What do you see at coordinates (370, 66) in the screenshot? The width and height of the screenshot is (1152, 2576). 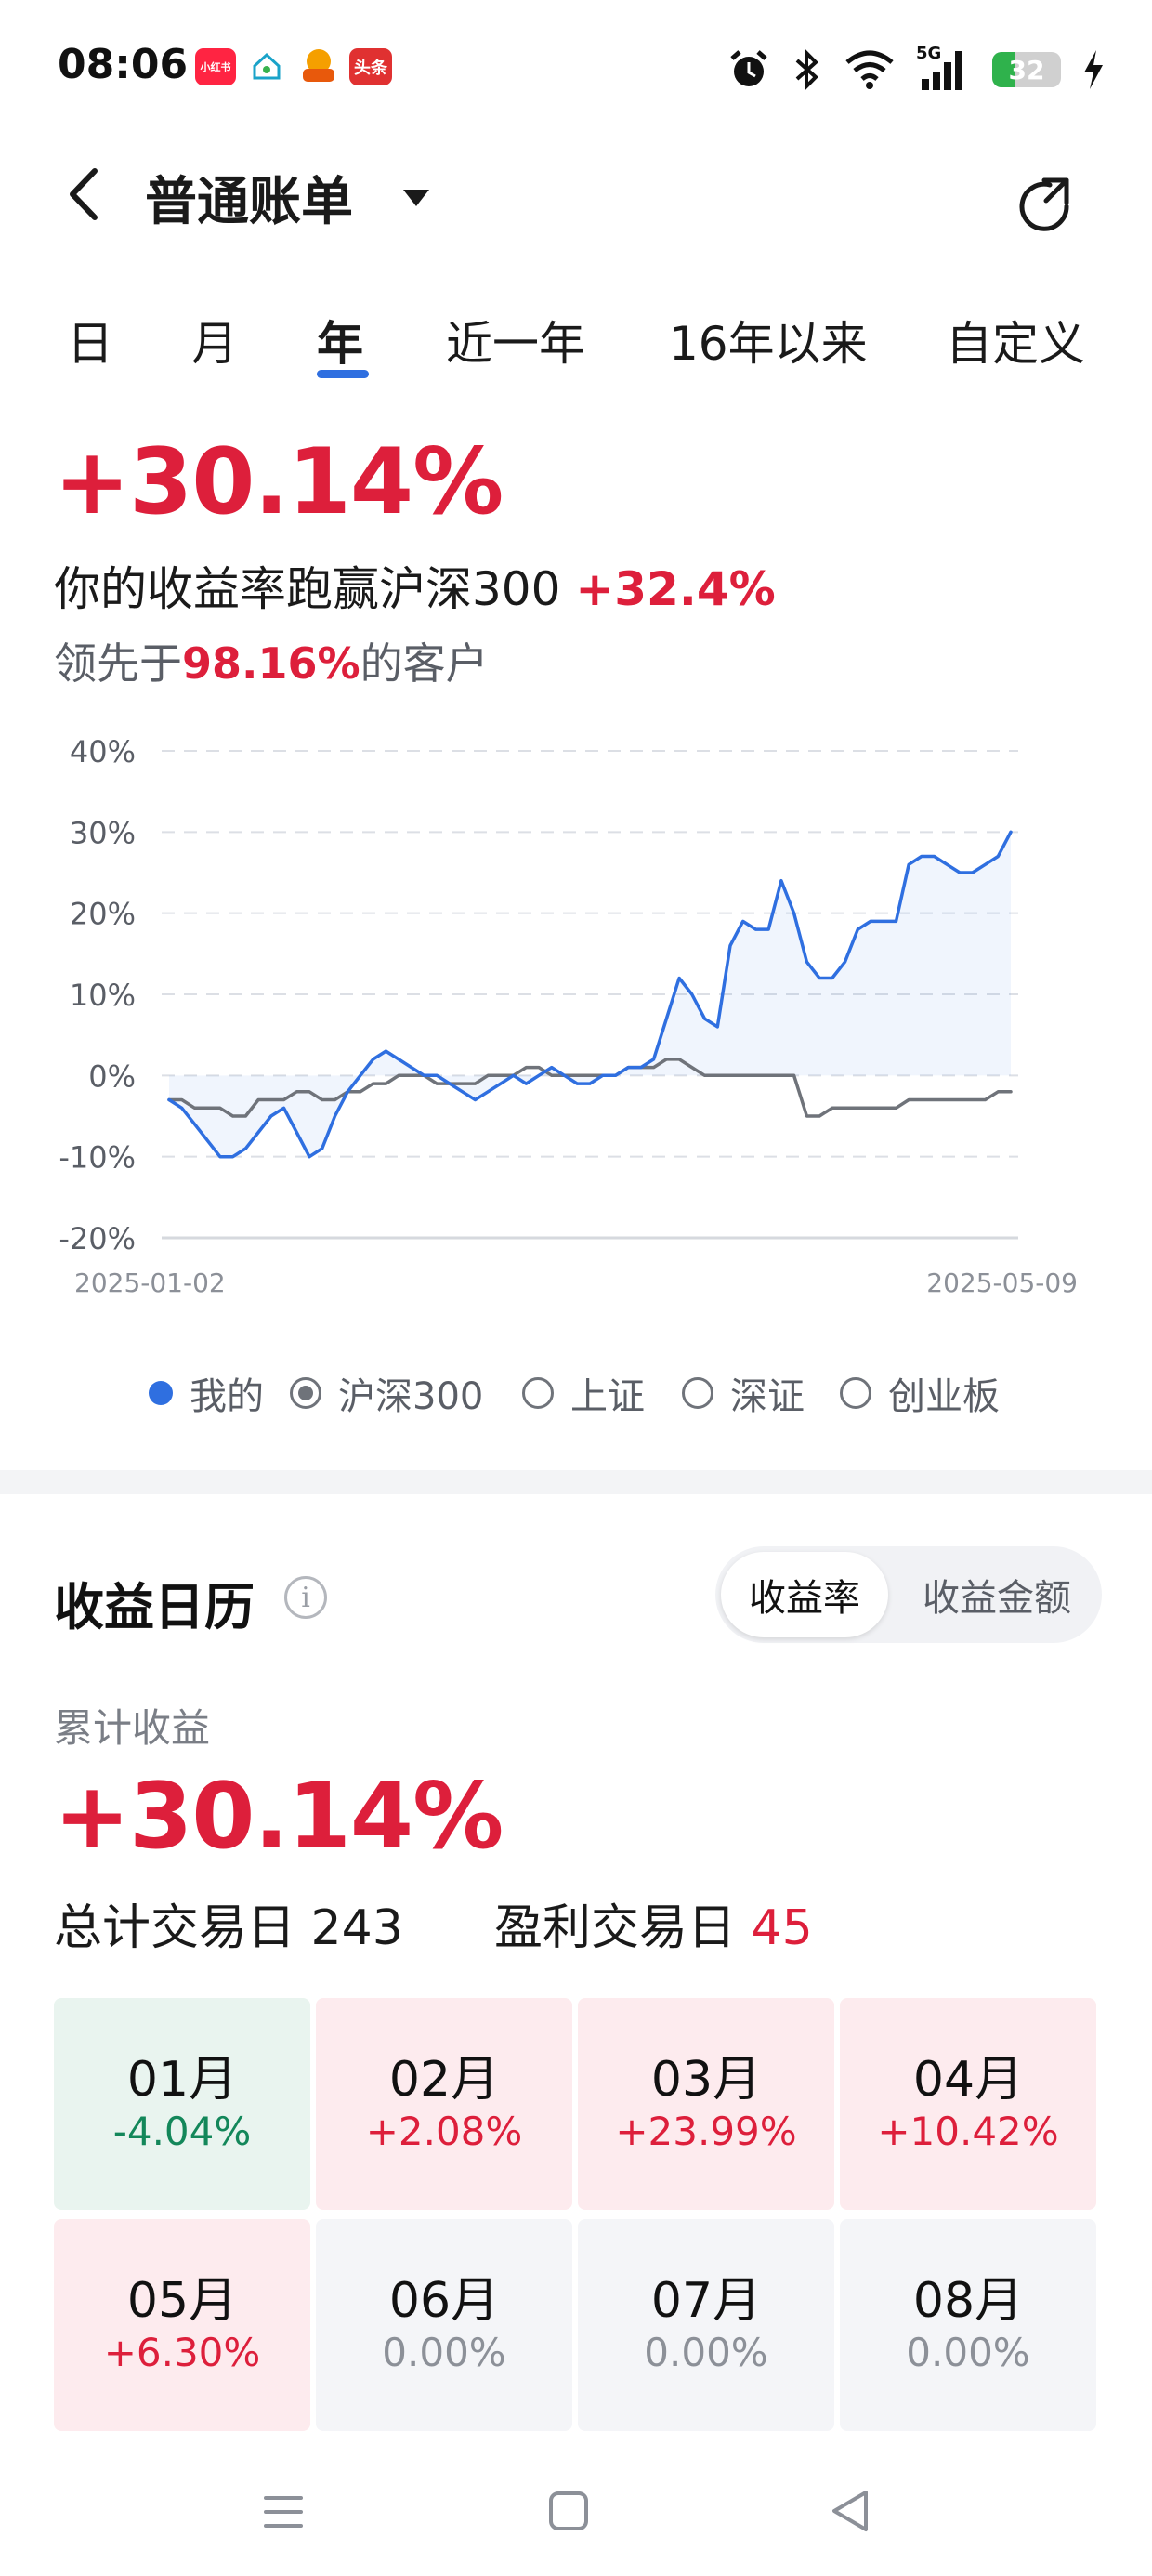 I see `toutiao-app-icon: 头条` at bounding box center [370, 66].